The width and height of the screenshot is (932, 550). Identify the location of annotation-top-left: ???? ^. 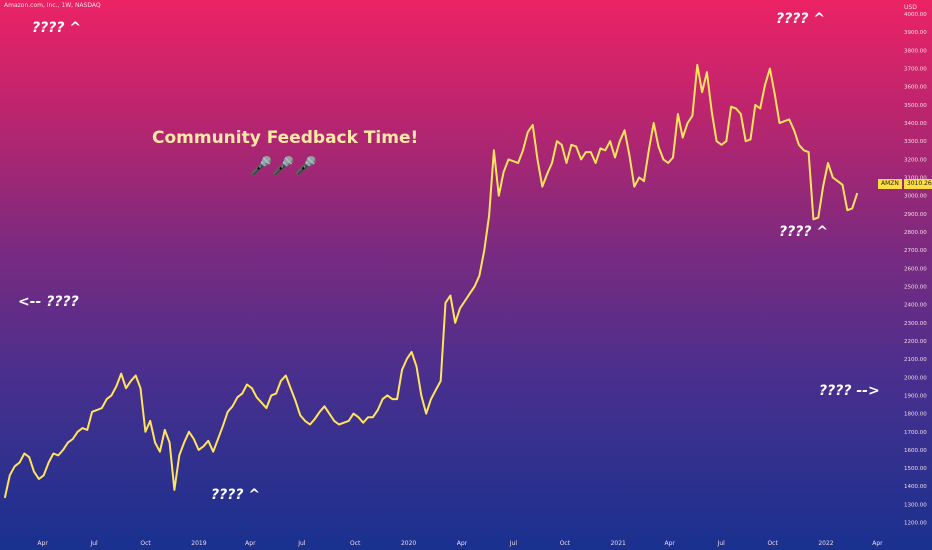
(57, 28).